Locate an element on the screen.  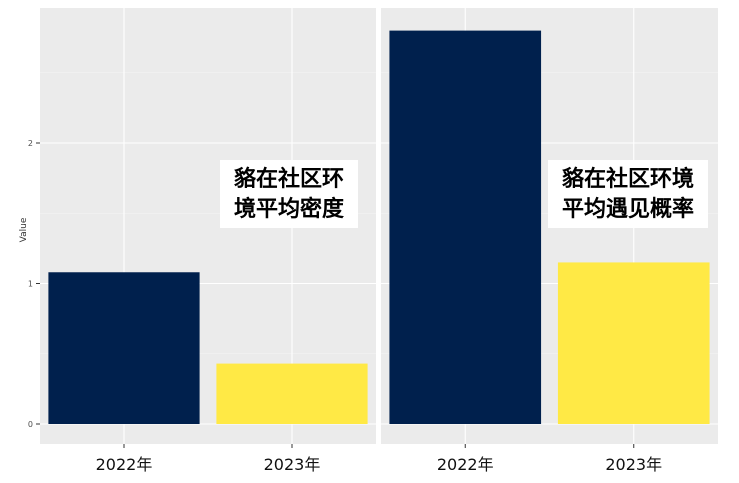
y-axis-label: Value is located at coordinates (24, 229).